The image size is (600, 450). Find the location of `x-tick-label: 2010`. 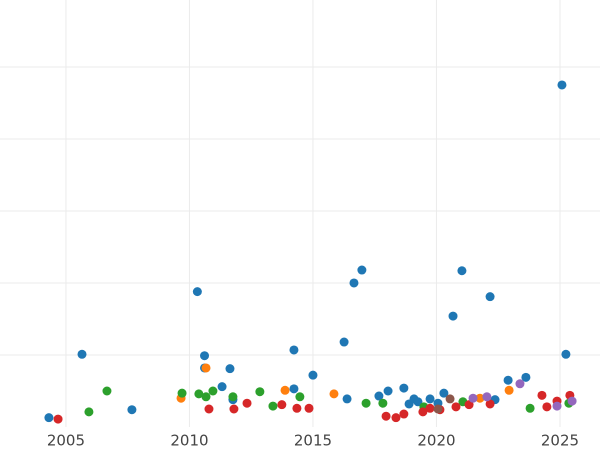

x-tick-label: 2010 is located at coordinates (189, 441).